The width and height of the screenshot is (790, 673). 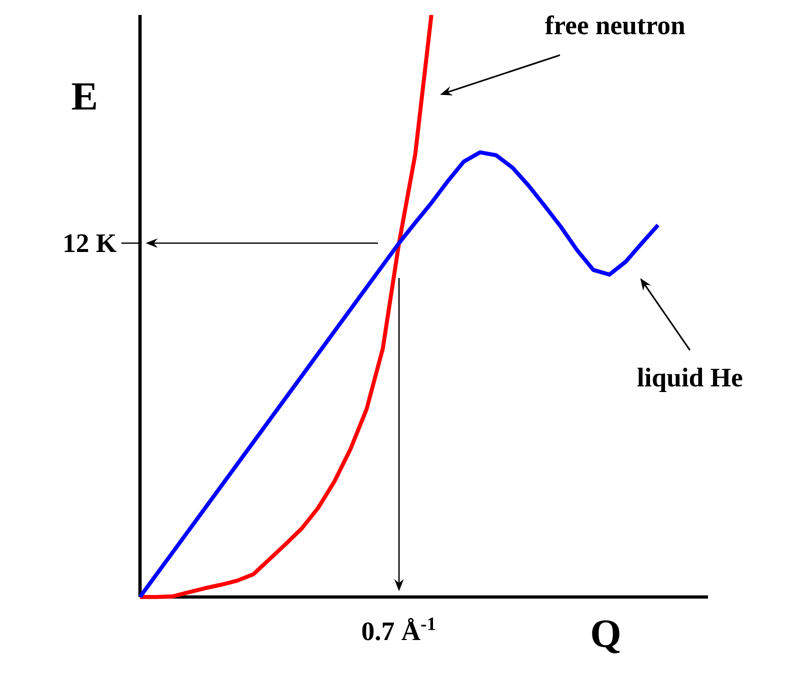 I want to click on text: 0.7 Å$^{-1}$, so click(x=399, y=629).